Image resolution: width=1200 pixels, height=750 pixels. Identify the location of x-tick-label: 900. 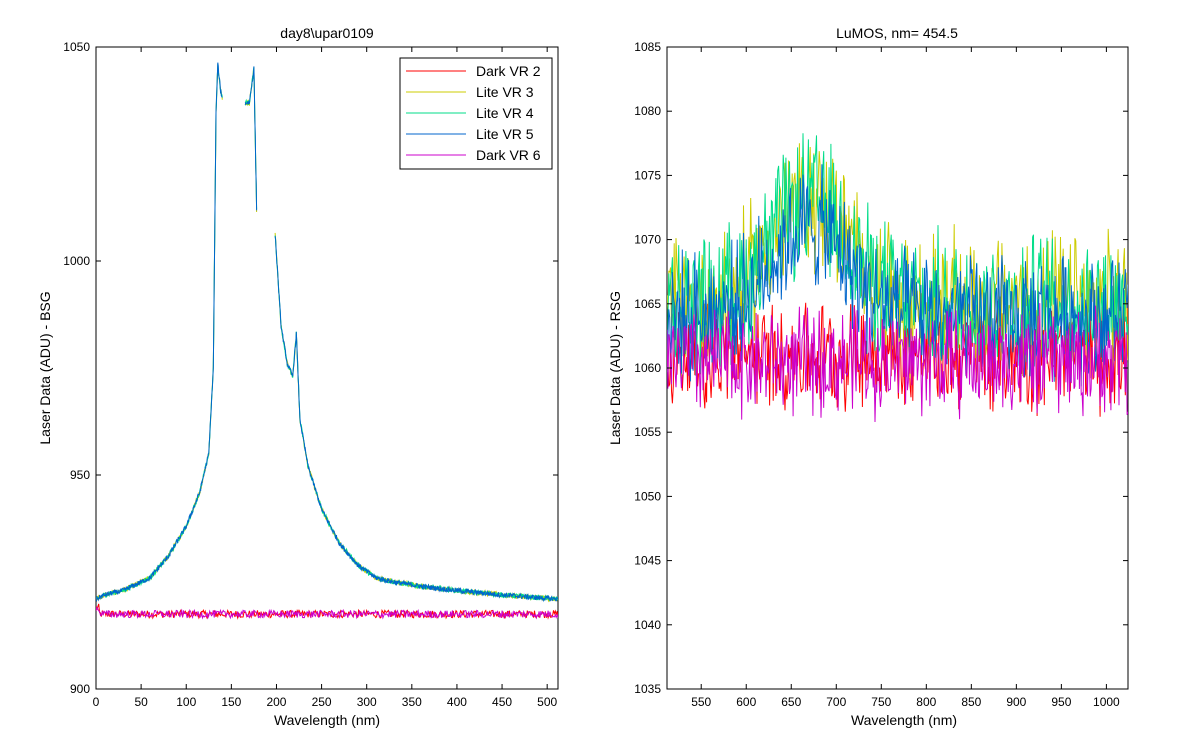
(1016, 702).